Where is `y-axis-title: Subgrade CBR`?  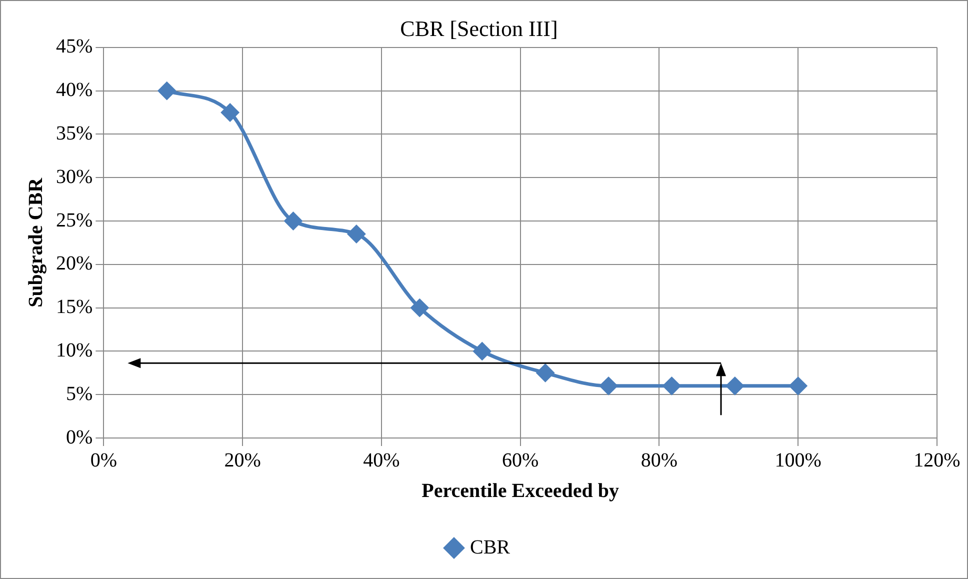 y-axis-title: Subgrade CBR is located at coordinates (36, 242).